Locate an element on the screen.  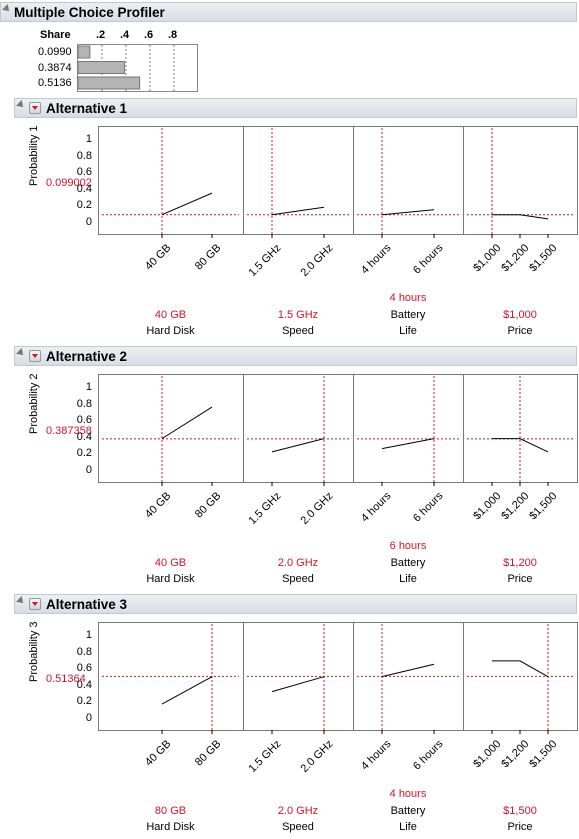
factor-current-value: 80 GB is located at coordinates (170, 811).